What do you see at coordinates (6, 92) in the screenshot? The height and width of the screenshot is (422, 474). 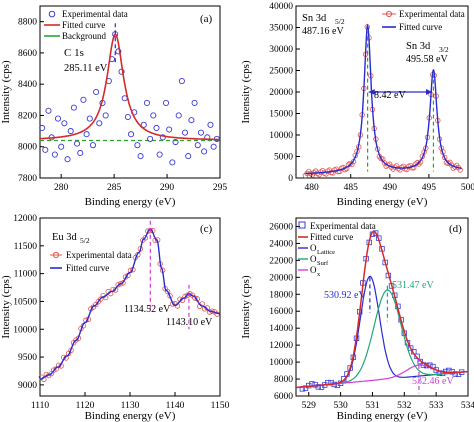 I see `panel-a-y-label: Intensity (cps)` at bounding box center [6, 92].